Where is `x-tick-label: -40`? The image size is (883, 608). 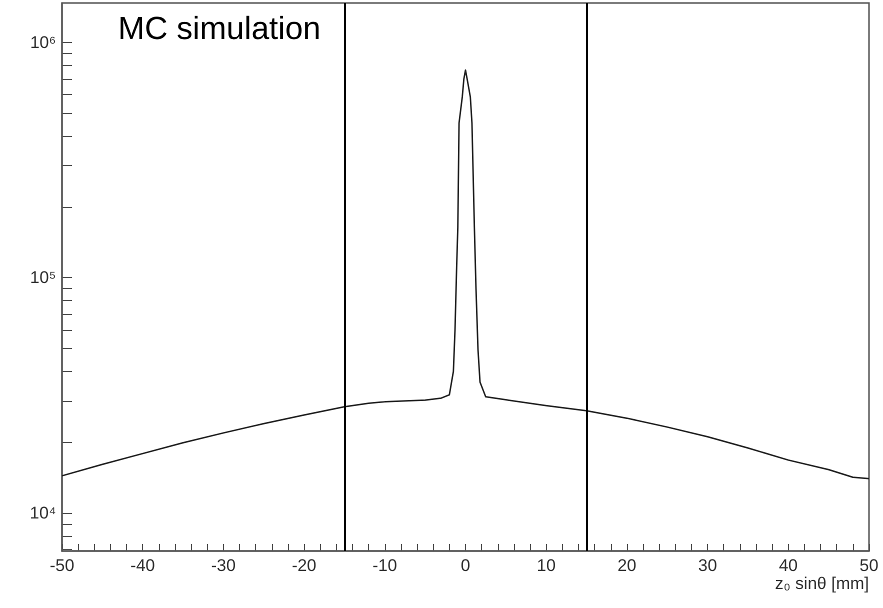 x-tick-label: -40 is located at coordinates (142, 565).